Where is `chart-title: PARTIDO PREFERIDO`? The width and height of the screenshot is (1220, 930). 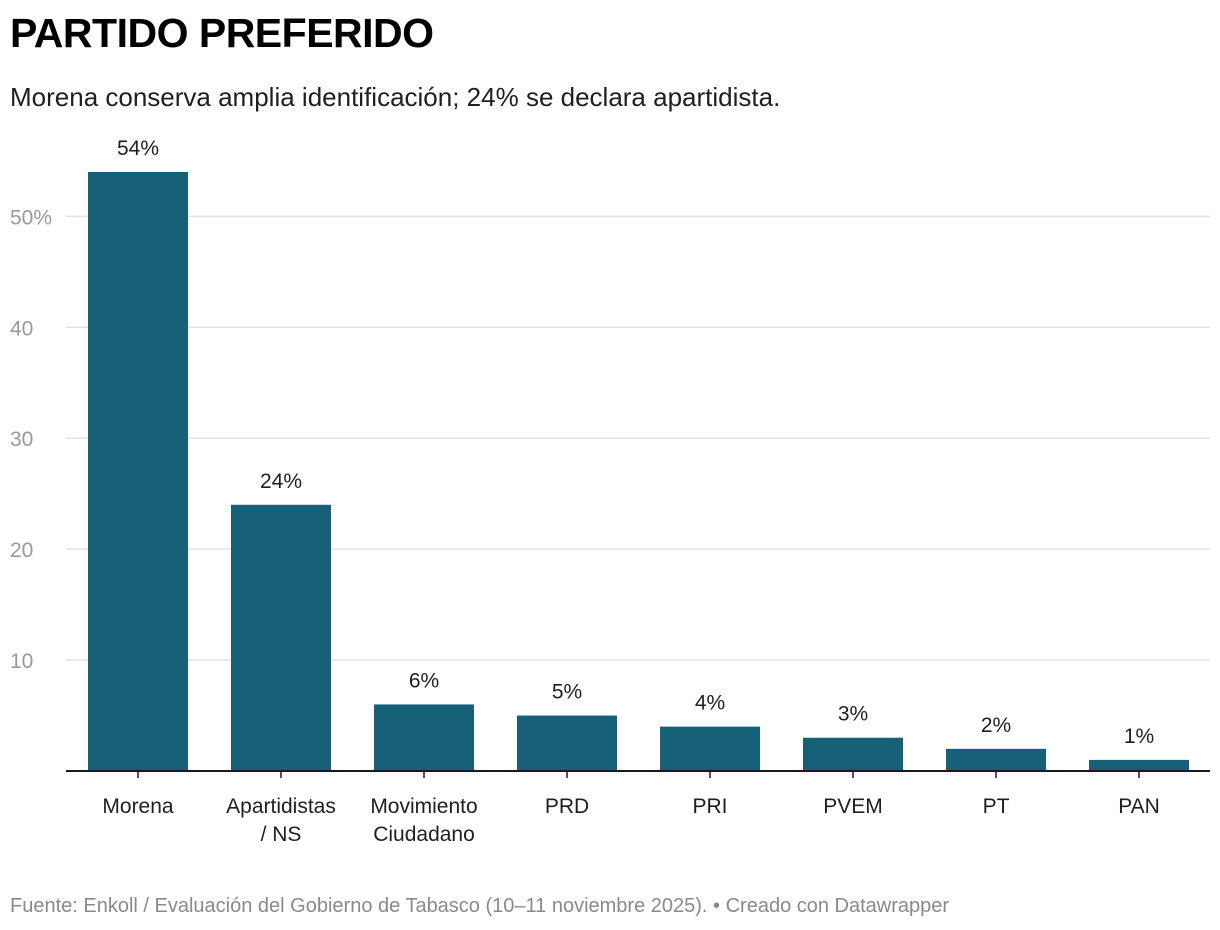 chart-title: PARTIDO PREFERIDO is located at coordinates (222, 33).